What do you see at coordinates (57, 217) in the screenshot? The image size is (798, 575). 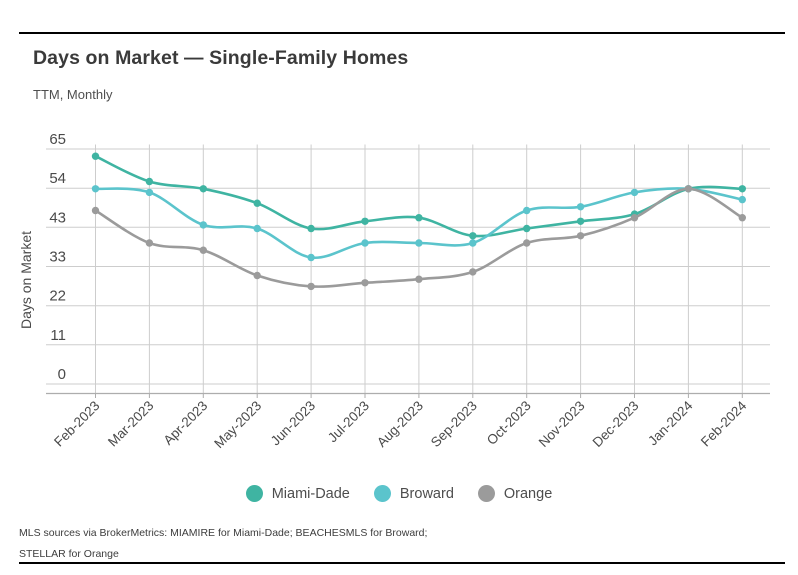 I see `y-axis-tick-label: 43` at bounding box center [57, 217].